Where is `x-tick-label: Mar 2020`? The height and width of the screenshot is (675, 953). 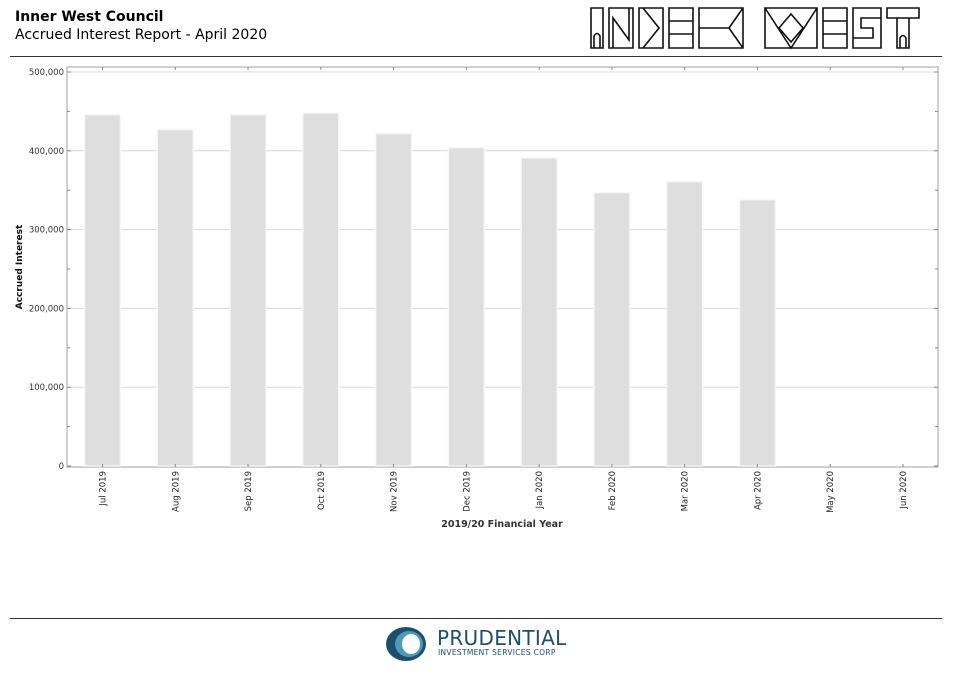 x-tick-label: Mar 2020 is located at coordinates (686, 491).